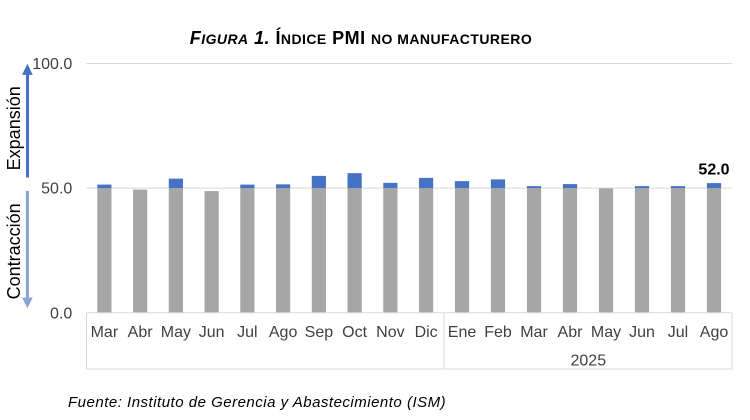  I want to click on svg-text: 100.0, so click(52, 64).